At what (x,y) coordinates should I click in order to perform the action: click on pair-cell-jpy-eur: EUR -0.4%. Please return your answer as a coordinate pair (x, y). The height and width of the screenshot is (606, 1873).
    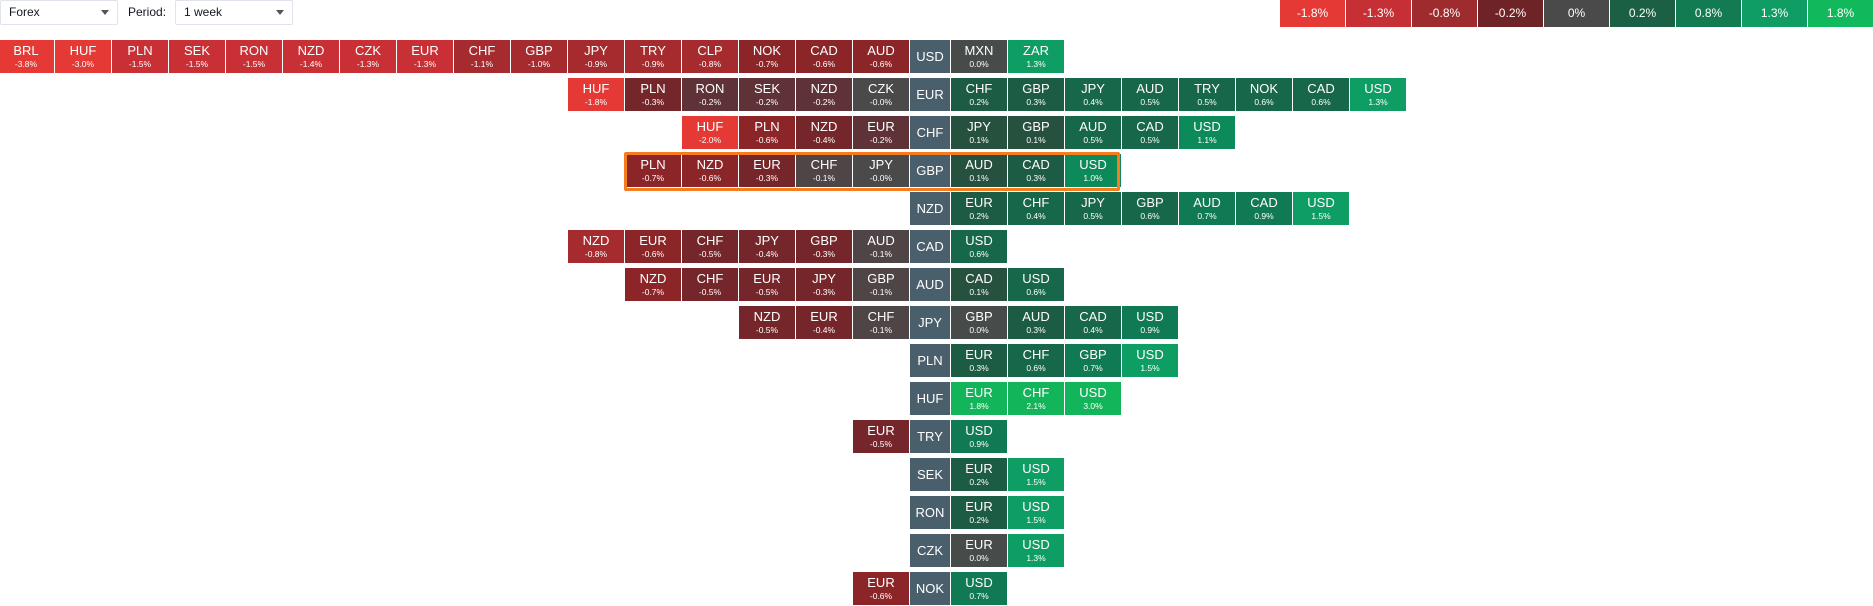
    Looking at the image, I should click on (824, 322).